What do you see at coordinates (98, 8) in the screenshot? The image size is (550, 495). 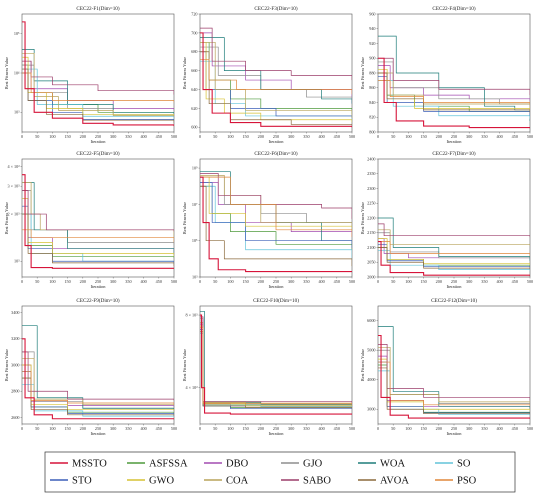 I see `chart-title: CEC22-F1(Dim=10)` at bounding box center [98, 8].